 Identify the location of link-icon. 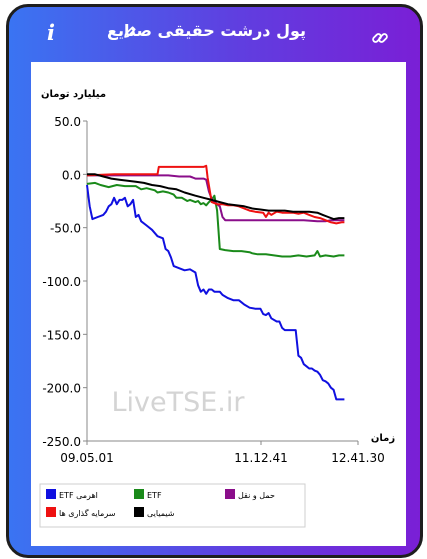
(380, 38).